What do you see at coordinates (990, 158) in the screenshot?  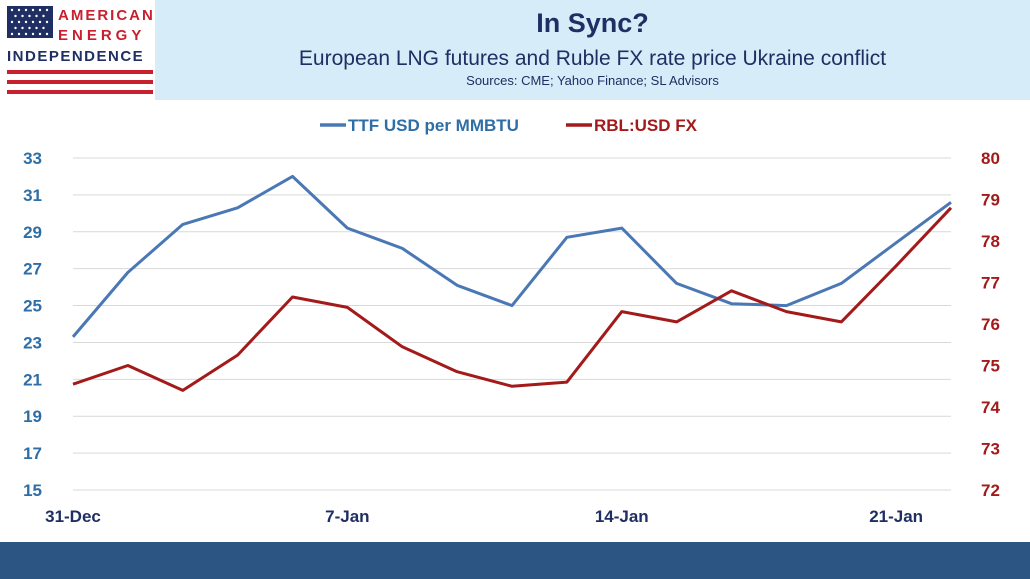 I see `right-axis-tick-label: 80` at bounding box center [990, 158].